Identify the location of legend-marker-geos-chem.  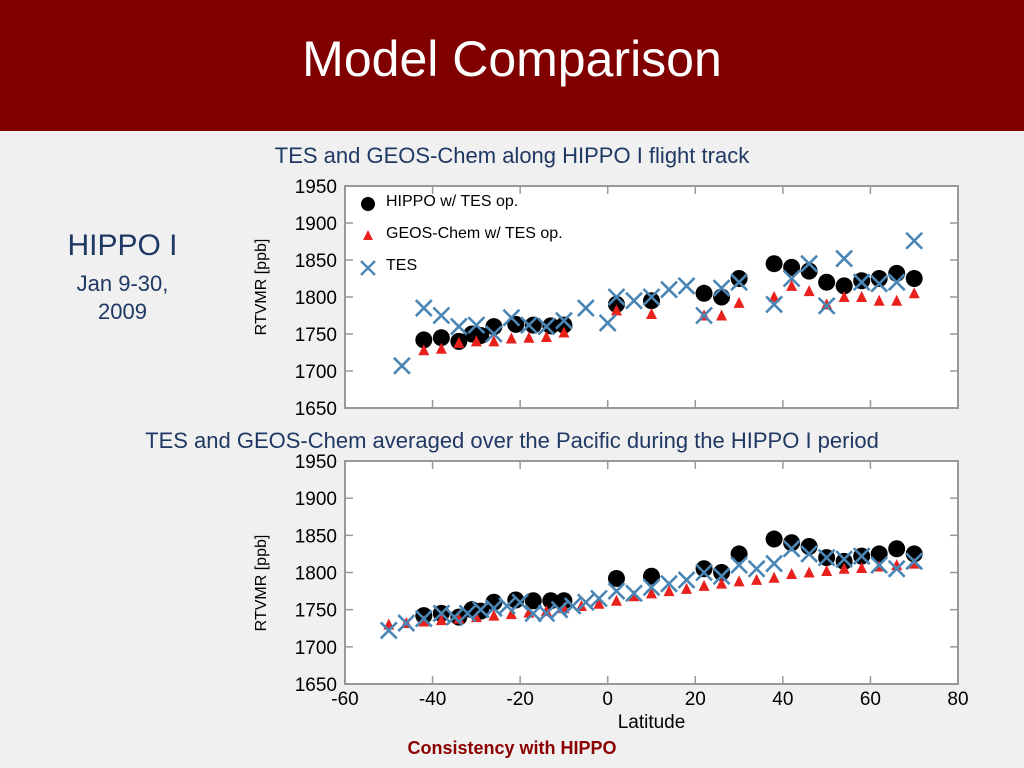
(368, 235).